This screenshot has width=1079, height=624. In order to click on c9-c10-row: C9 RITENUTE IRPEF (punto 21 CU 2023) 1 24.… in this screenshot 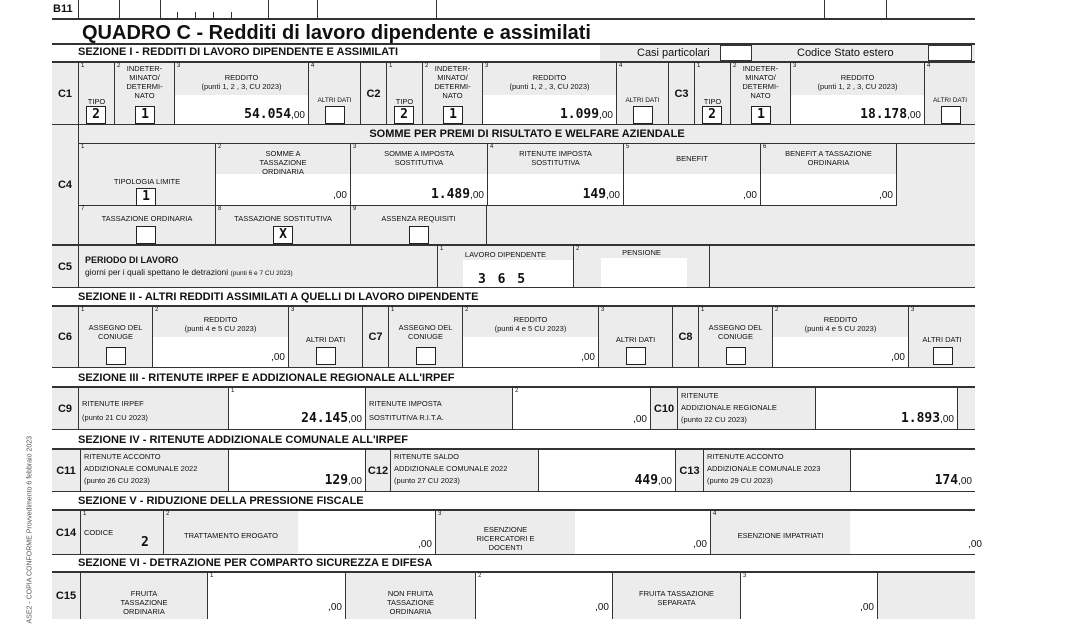, I will do `click(513, 408)`.